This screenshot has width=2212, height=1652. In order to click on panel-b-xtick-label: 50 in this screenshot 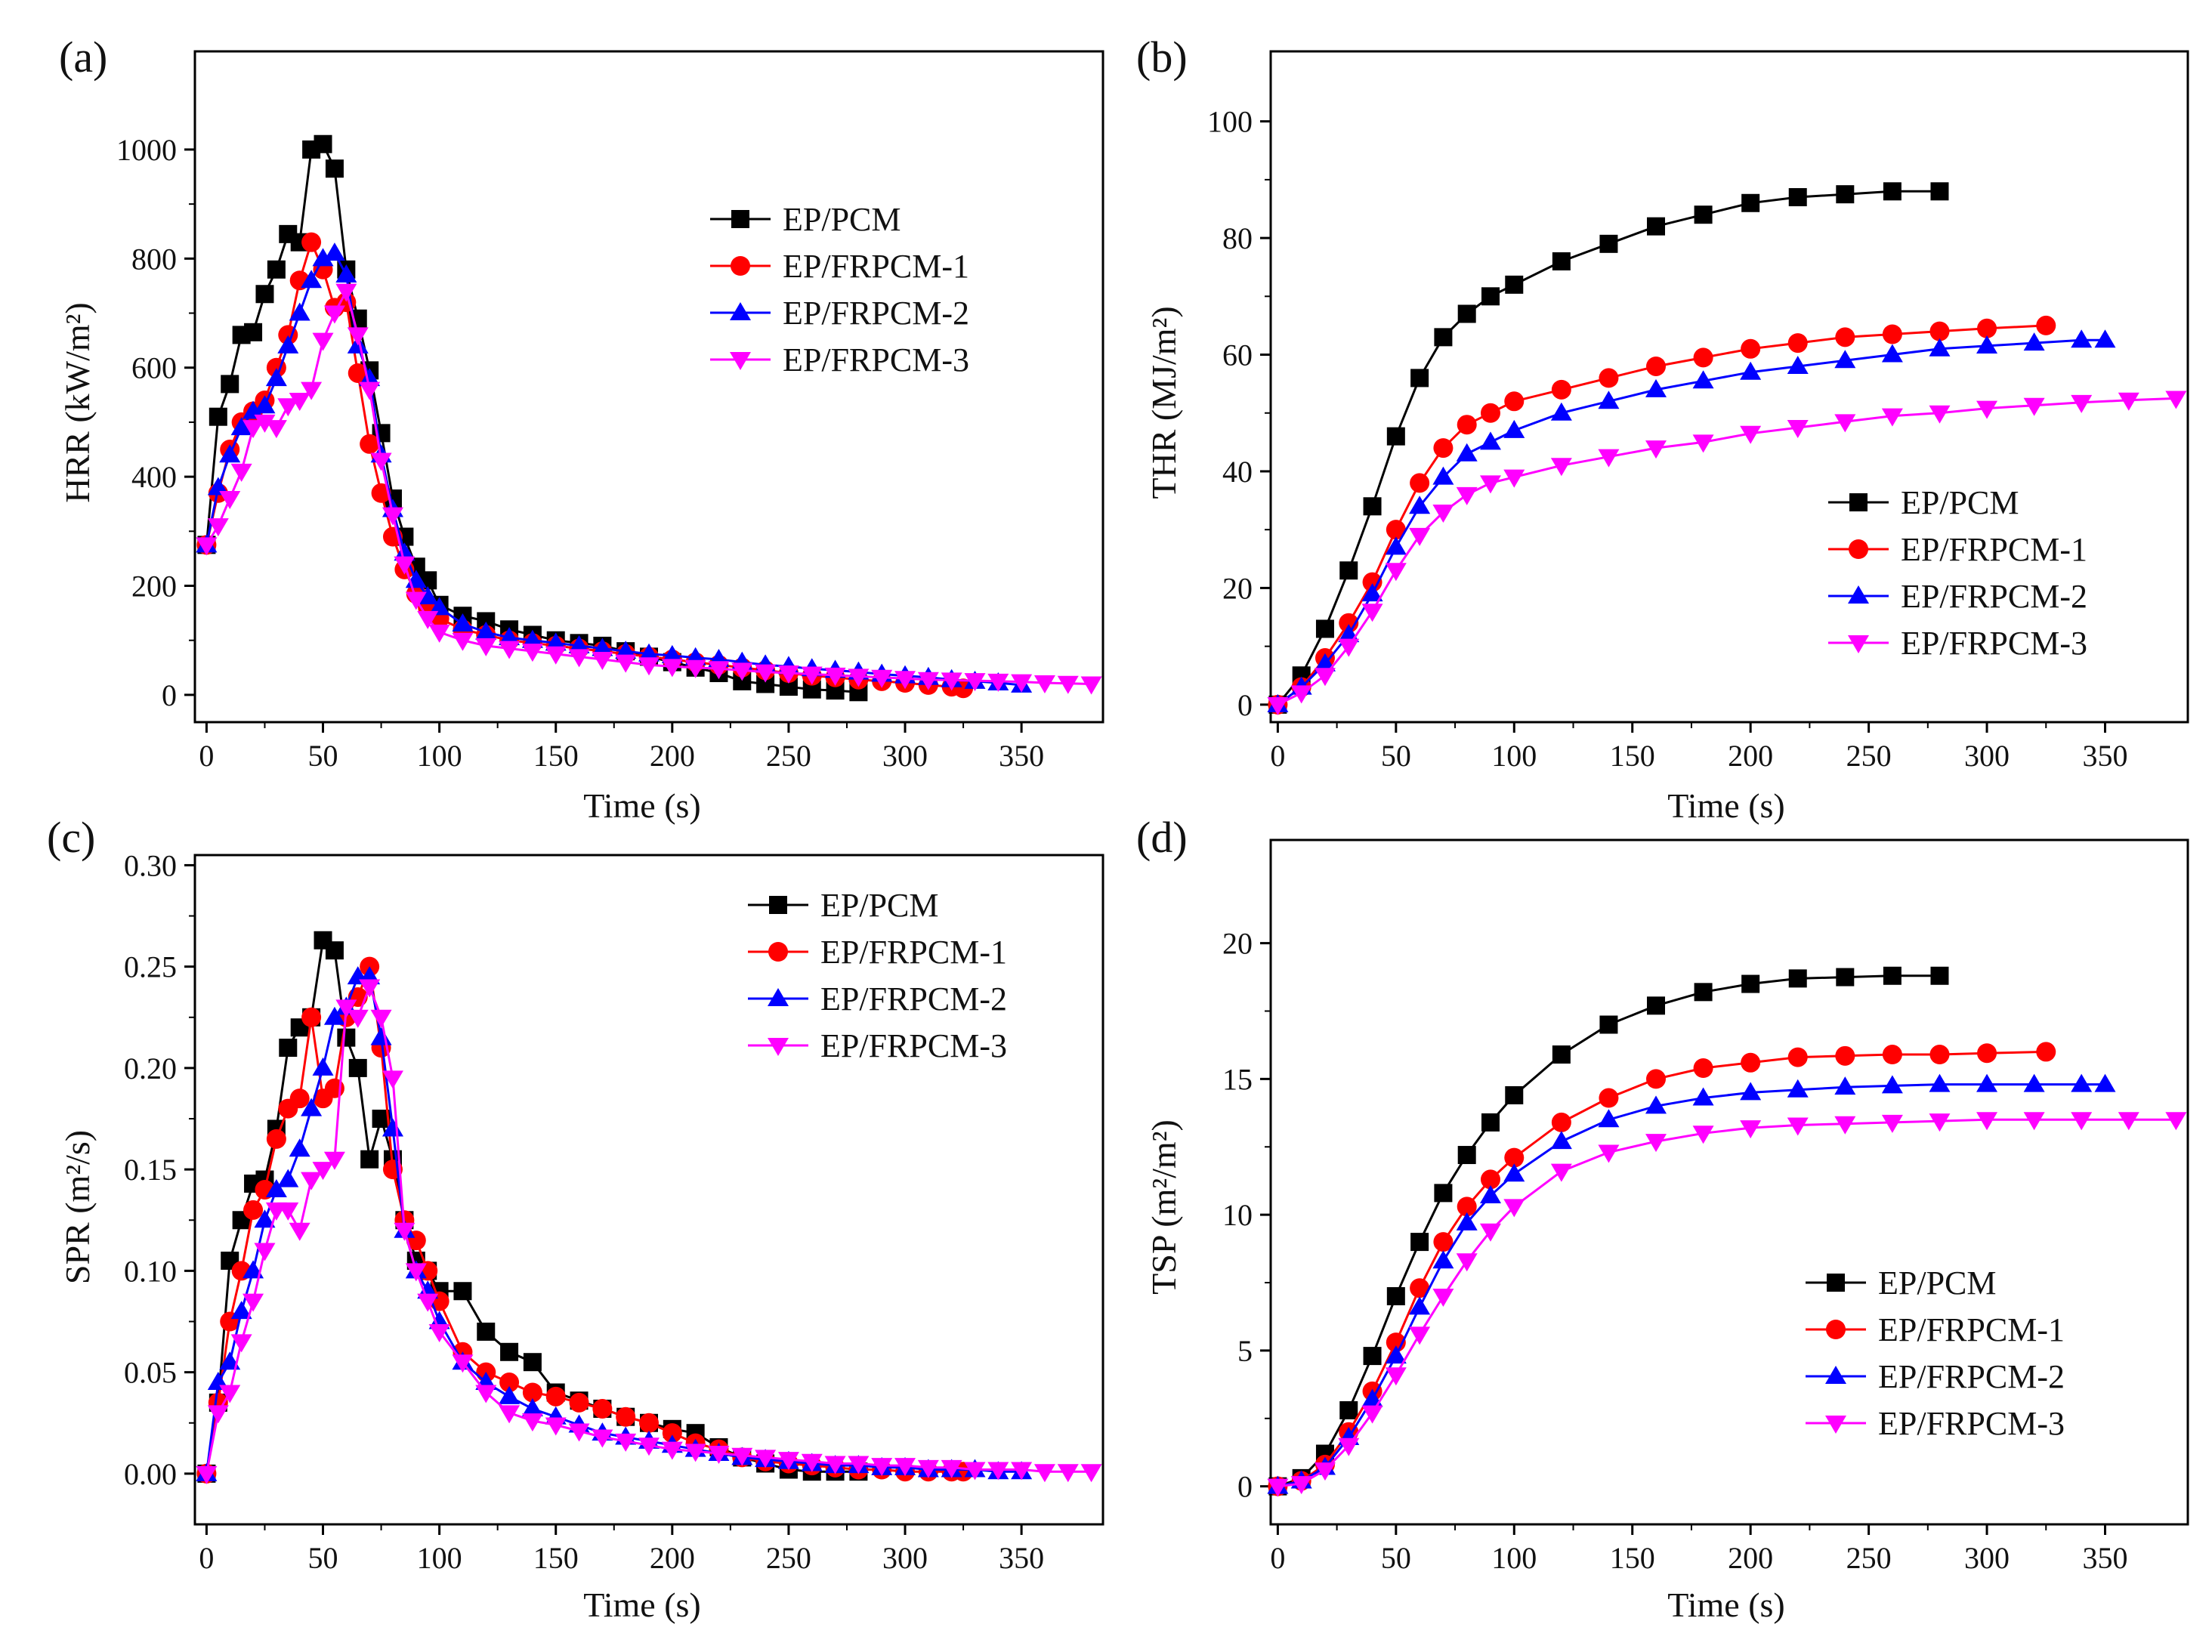, I will do `click(1396, 756)`.